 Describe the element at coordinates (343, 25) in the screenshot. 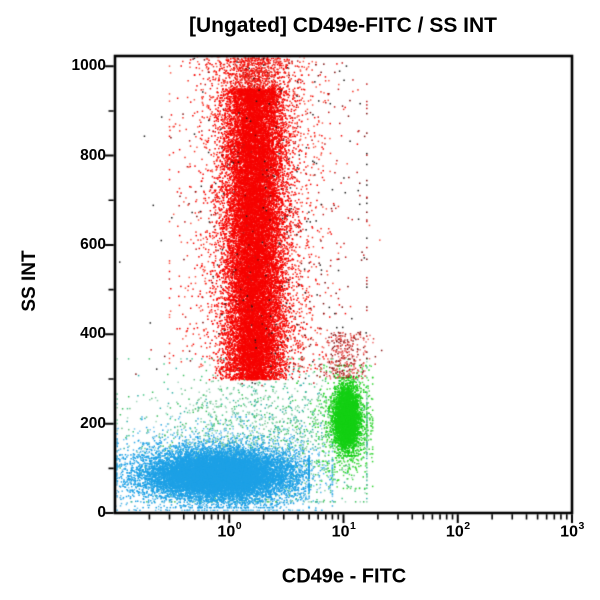

I see `plot-title: [Ungated] CD49e-FITC / SS INT` at that location.